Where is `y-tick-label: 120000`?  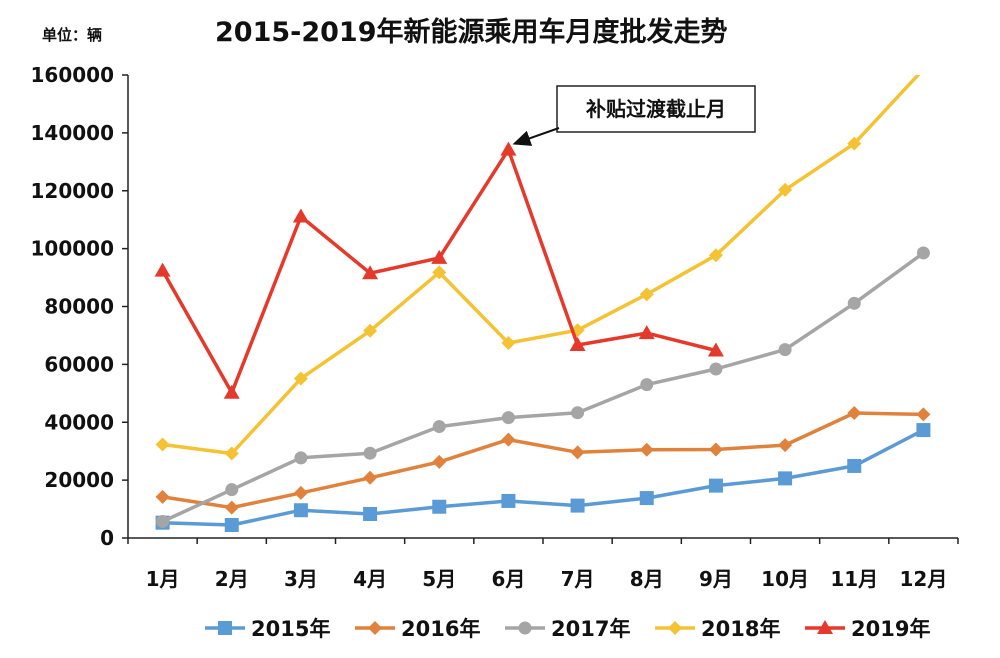 y-tick-label: 120000 is located at coordinates (73, 191).